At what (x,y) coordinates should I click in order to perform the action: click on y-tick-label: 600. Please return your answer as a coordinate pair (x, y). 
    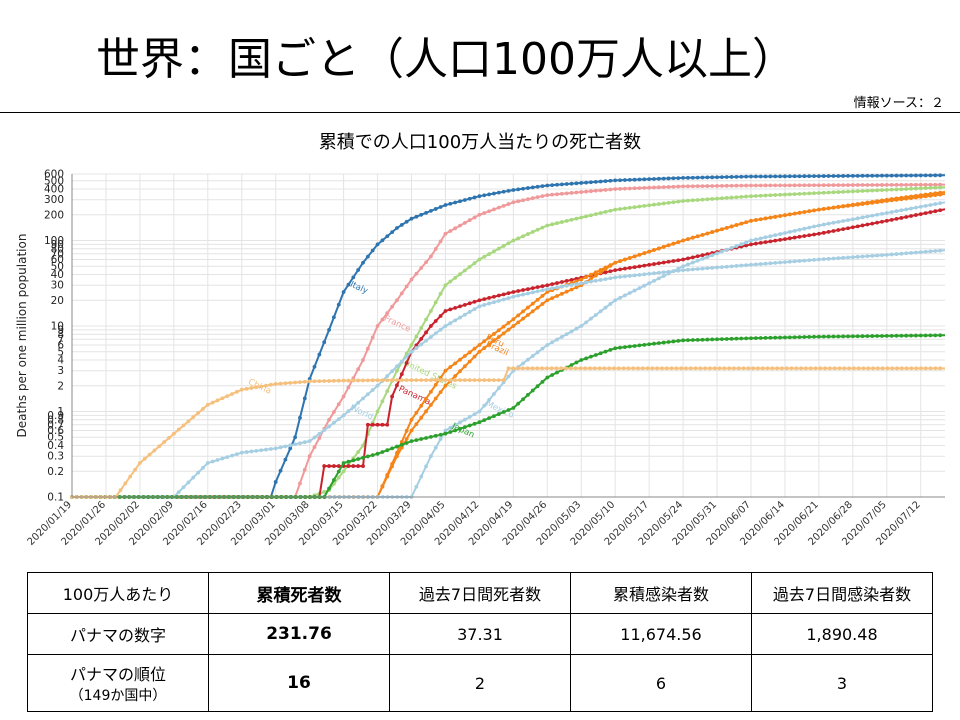
    Looking at the image, I should click on (54, 175).